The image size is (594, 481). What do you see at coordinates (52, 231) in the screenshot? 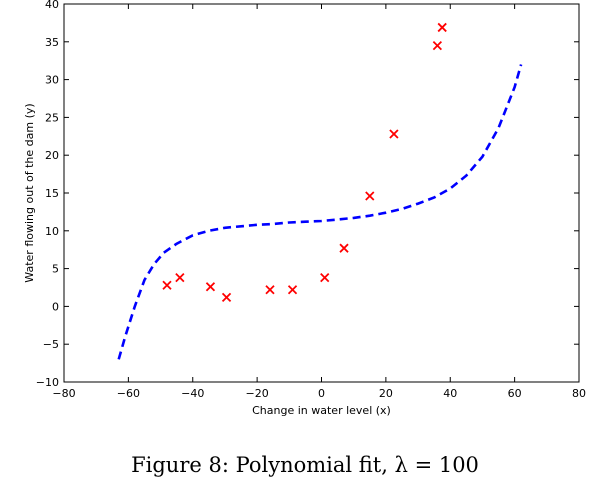
I see `y-tick-label: 10` at bounding box center [52, 231].